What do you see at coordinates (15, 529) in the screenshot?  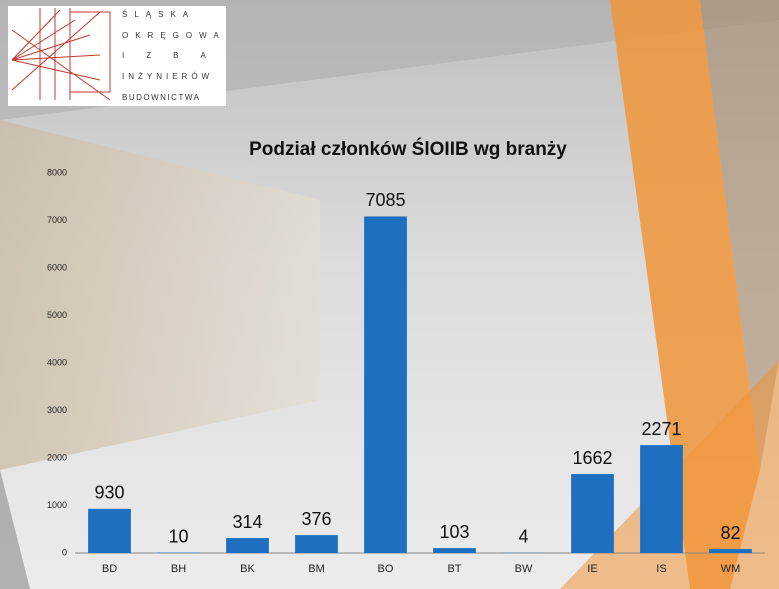 I see `corner` at bounding box center [15, 529].